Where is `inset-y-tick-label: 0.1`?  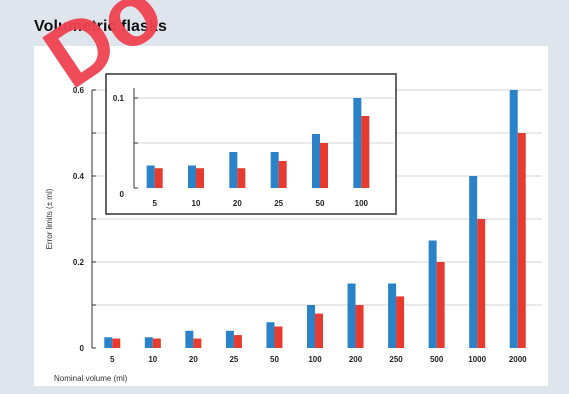
inset-y-tick-label: 0.1 is located at coordinates (119, 98).